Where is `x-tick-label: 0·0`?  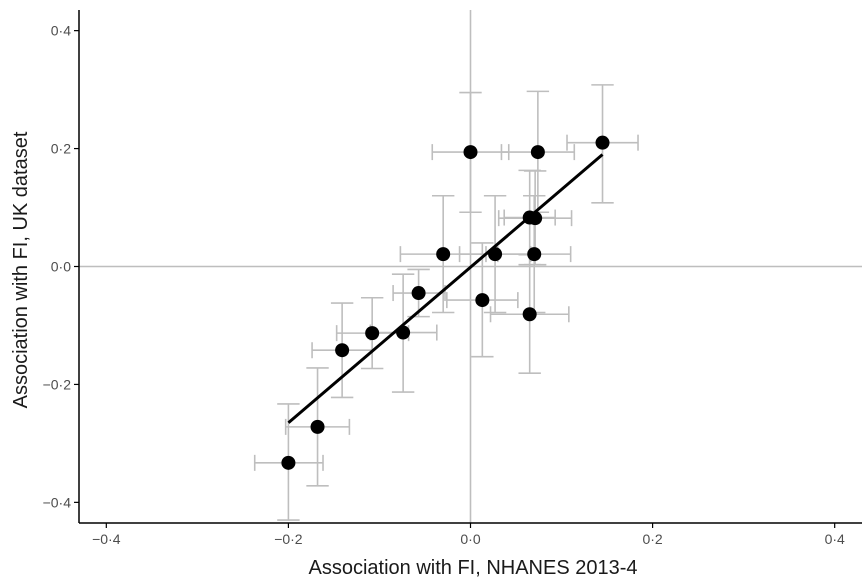 x-tick-label: 0·0 is located at coordinates (470, 539).